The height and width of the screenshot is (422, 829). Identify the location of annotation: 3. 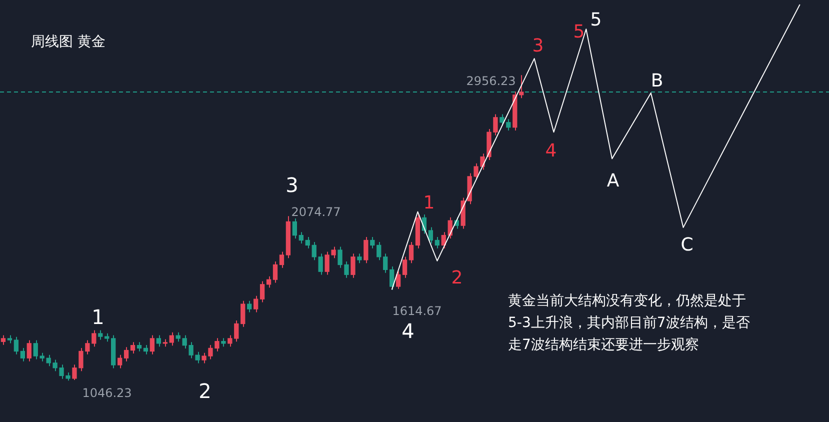
(292, 185).